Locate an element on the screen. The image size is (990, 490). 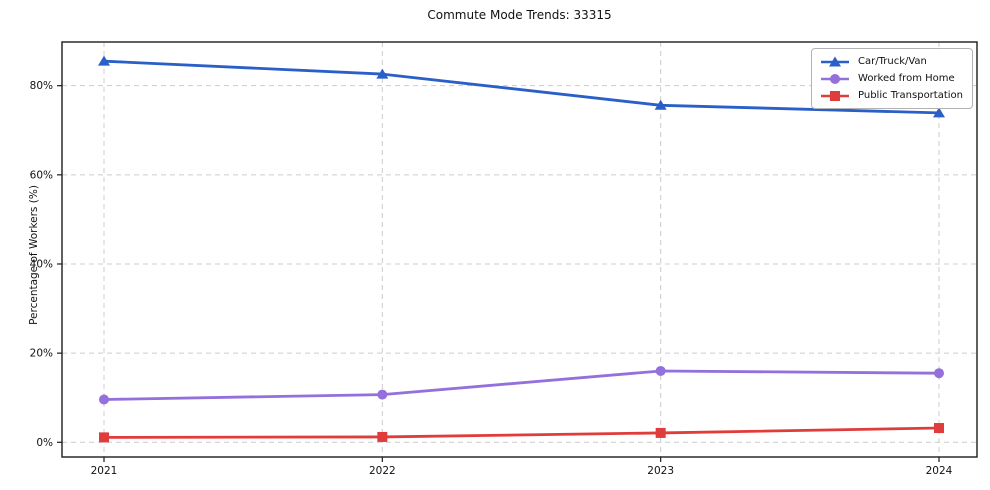
legend-label: Public Transportation is located at coordinates (910, 95).